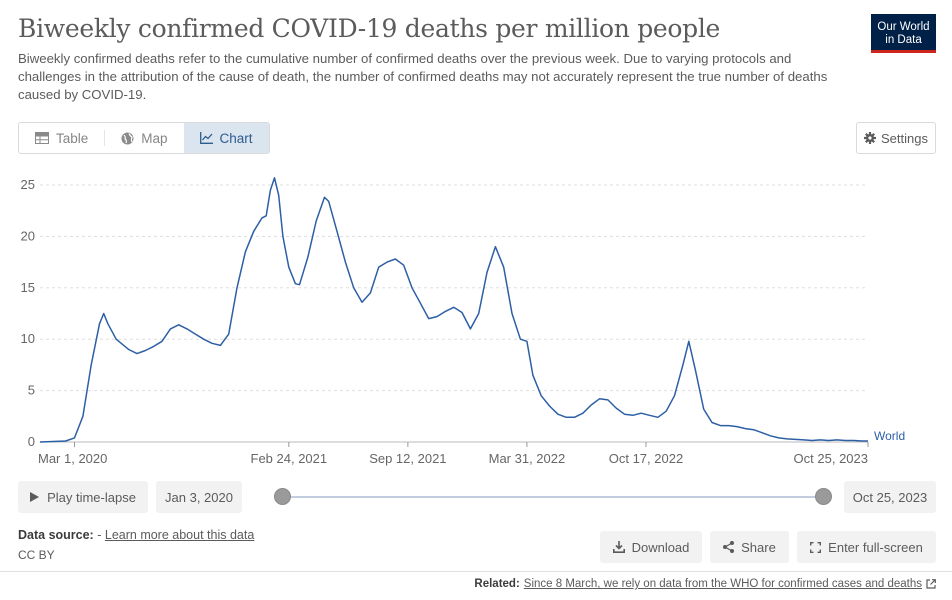  Describe the element at coordinates (179, 535) in the screenshot. I see `learn-more-link: Learn more about this data` at that location.